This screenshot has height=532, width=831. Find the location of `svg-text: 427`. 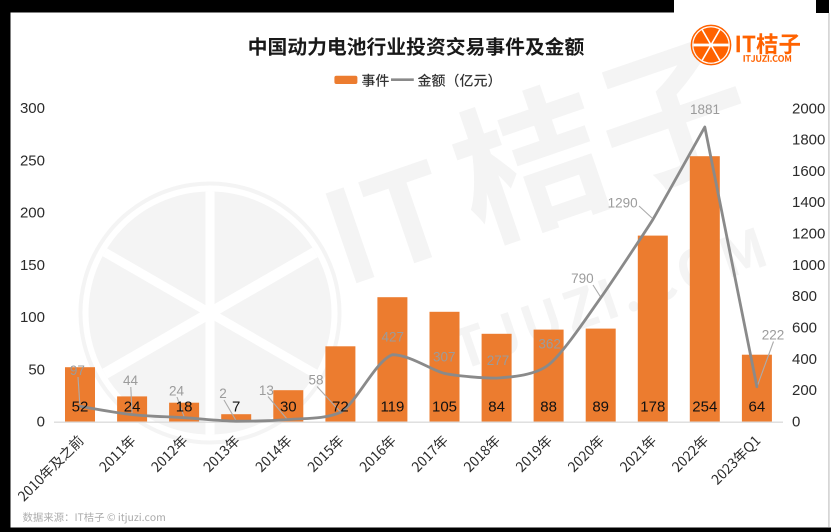

svg-text: 427 is located at coordinates (393, 336).